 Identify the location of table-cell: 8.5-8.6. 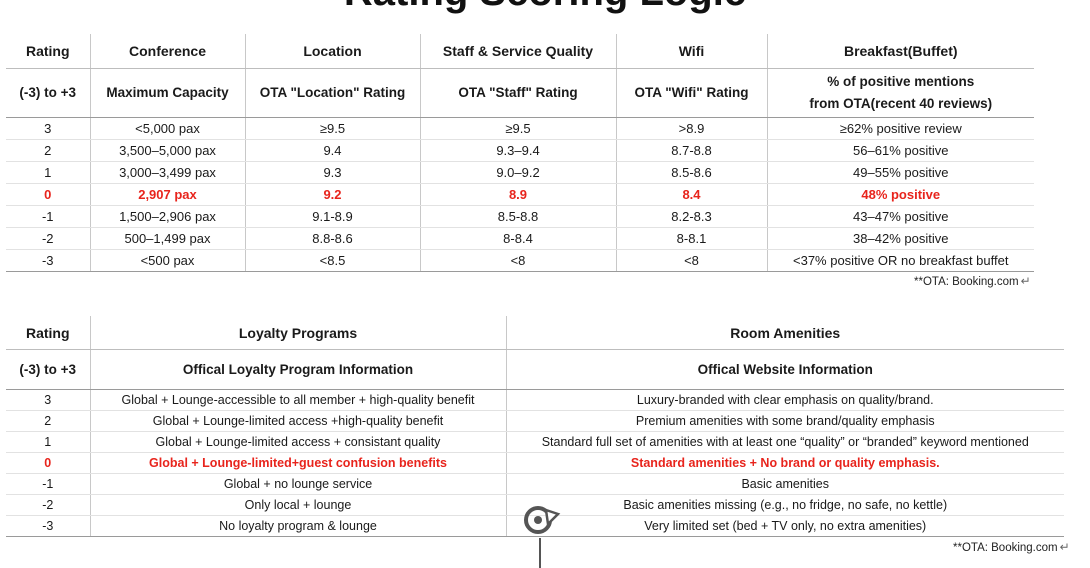
(691, 172).